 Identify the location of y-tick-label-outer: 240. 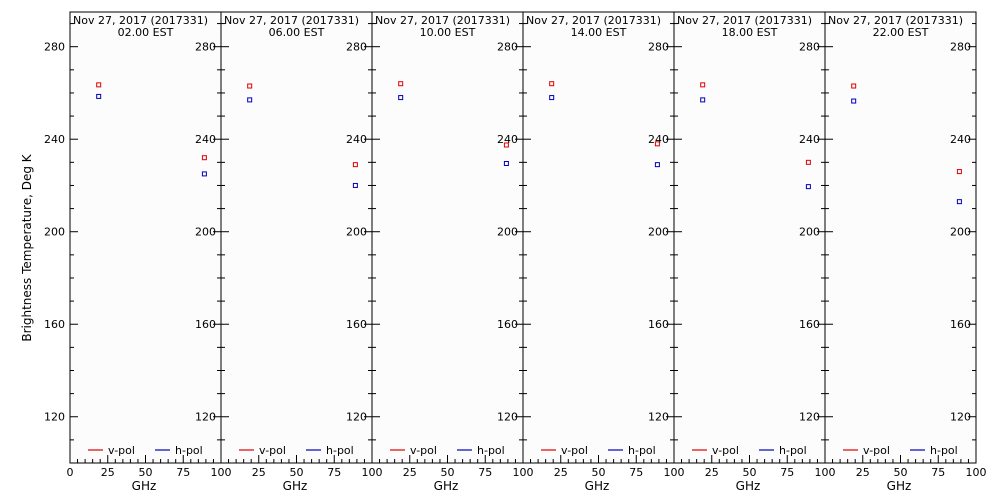
(54, 139).